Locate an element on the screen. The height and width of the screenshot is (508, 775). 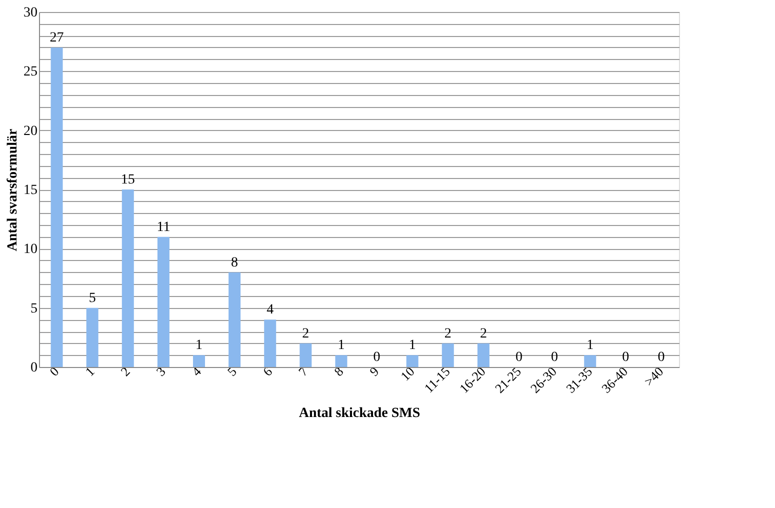
y-tick-label: 5 is located at coordinates (34, 308).